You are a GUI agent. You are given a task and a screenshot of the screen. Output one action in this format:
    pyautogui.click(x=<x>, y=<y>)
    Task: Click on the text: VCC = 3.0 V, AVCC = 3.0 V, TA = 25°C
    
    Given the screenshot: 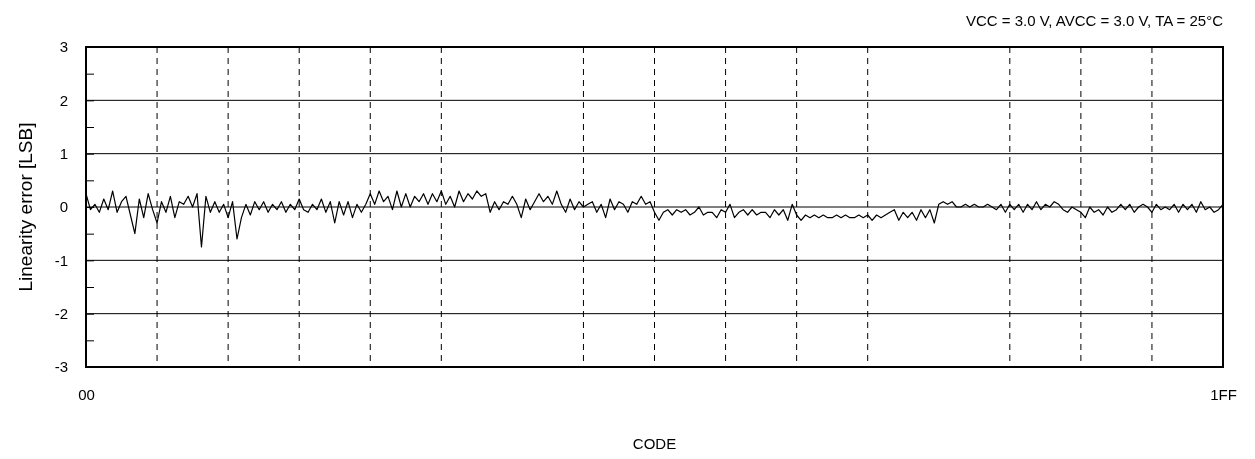 What is the action you would take?
    pyautogui.click(x=1094, y=20)
    